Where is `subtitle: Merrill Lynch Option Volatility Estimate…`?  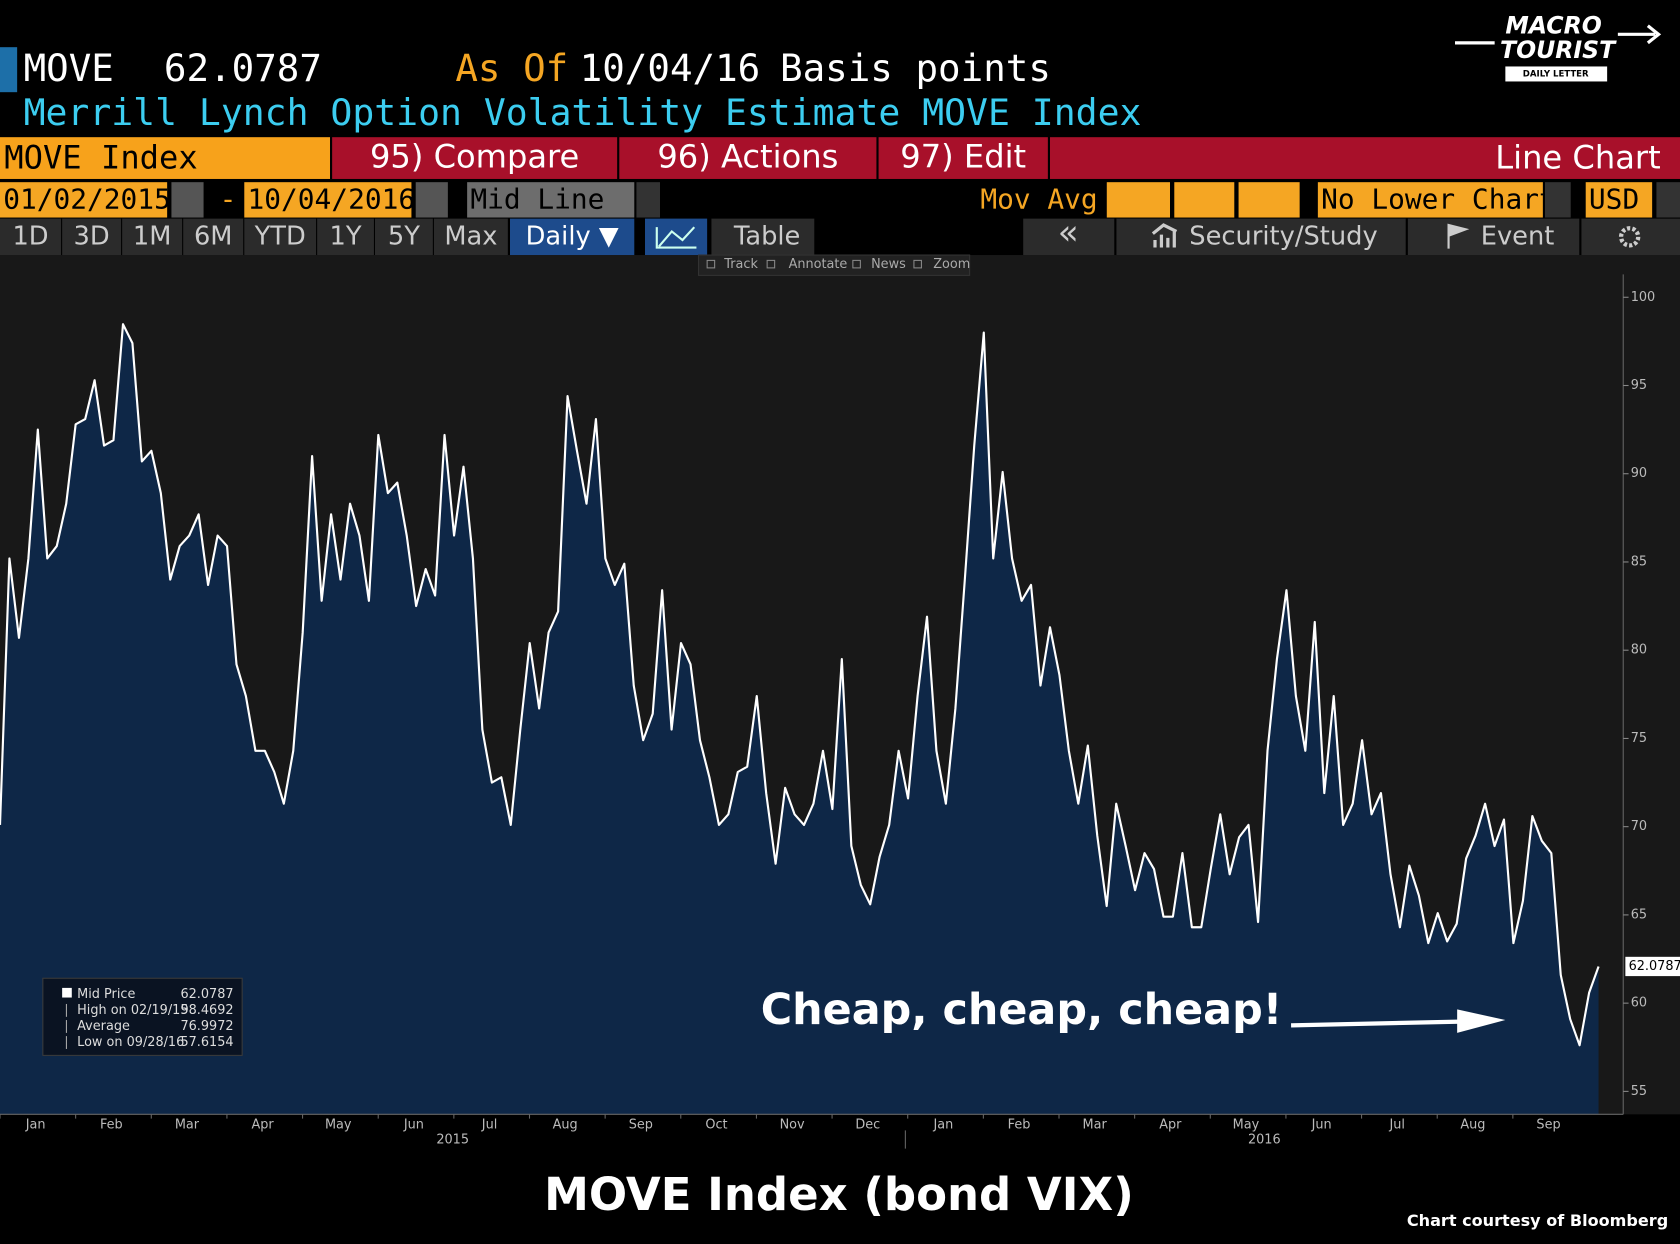
subtitle: Merrill Lynch Option Volatility Estimate… is located at coordinates (583, 112).